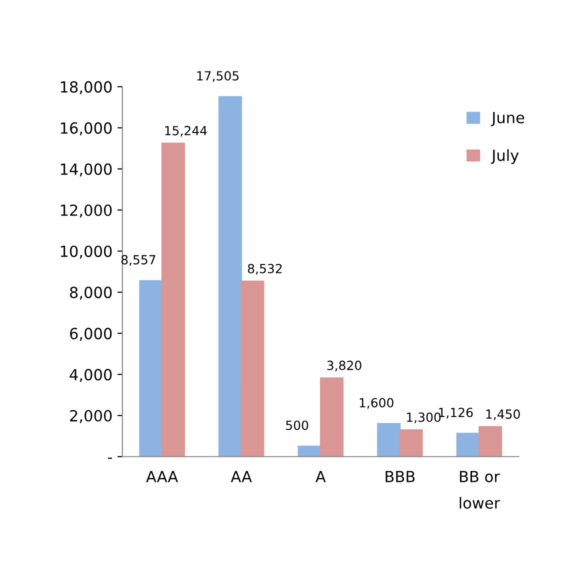 The image size is (583, 578). I want to click on data-label: 1,126, so click(456, 413).